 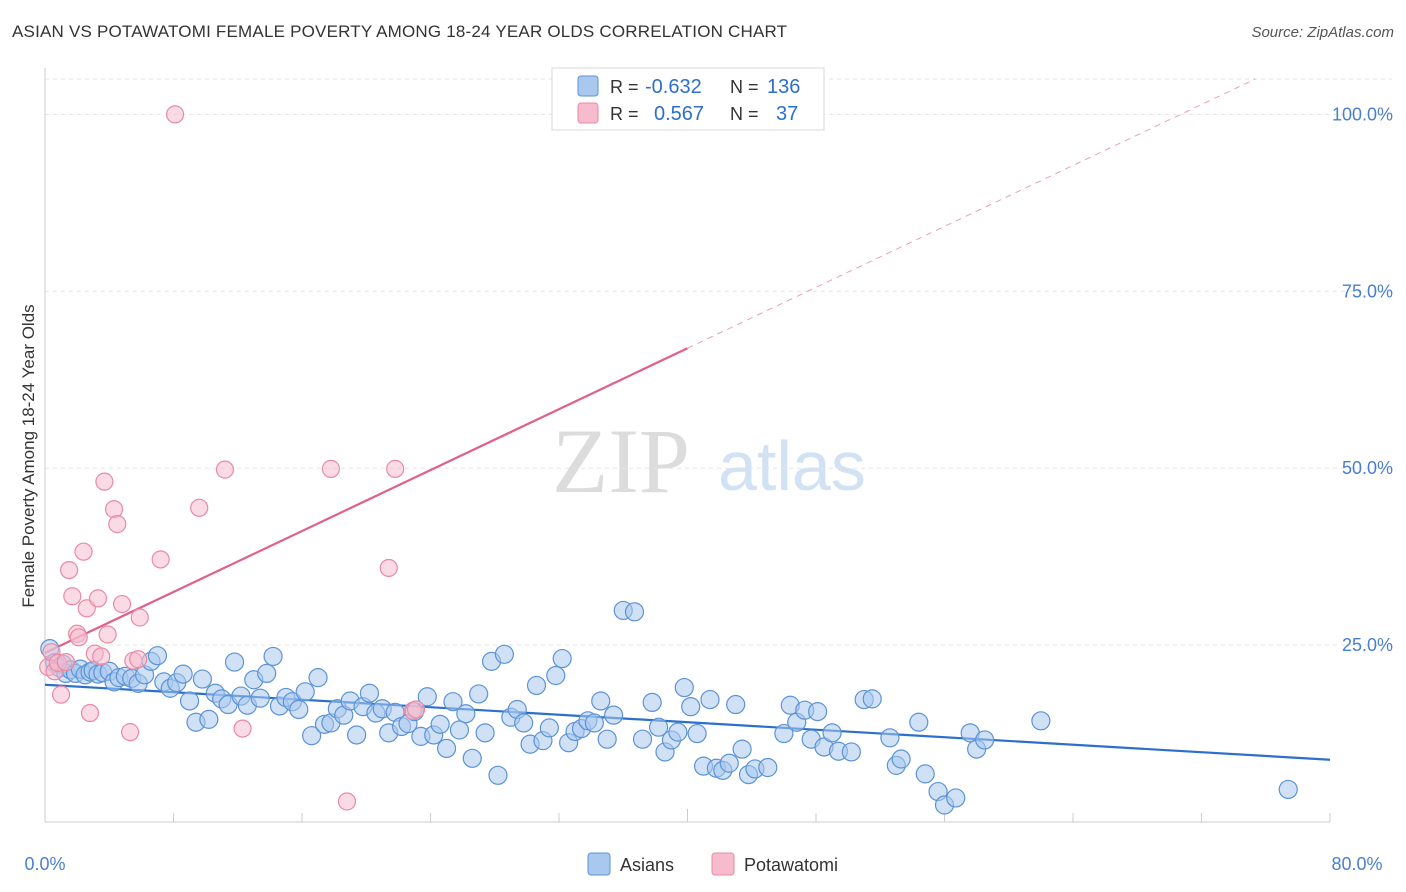 I want to click on legend-asians-label: Asians, so click(x=647, y=865).